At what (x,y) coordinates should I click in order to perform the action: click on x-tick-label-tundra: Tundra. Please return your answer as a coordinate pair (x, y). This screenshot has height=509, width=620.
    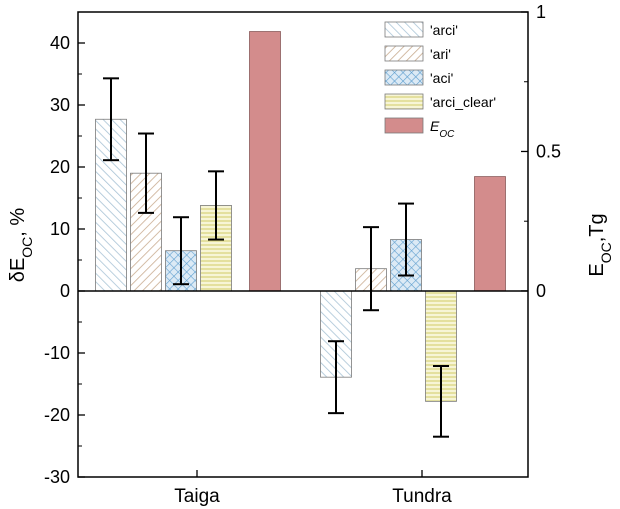
    Looking at the image, I should click on (422, 496).